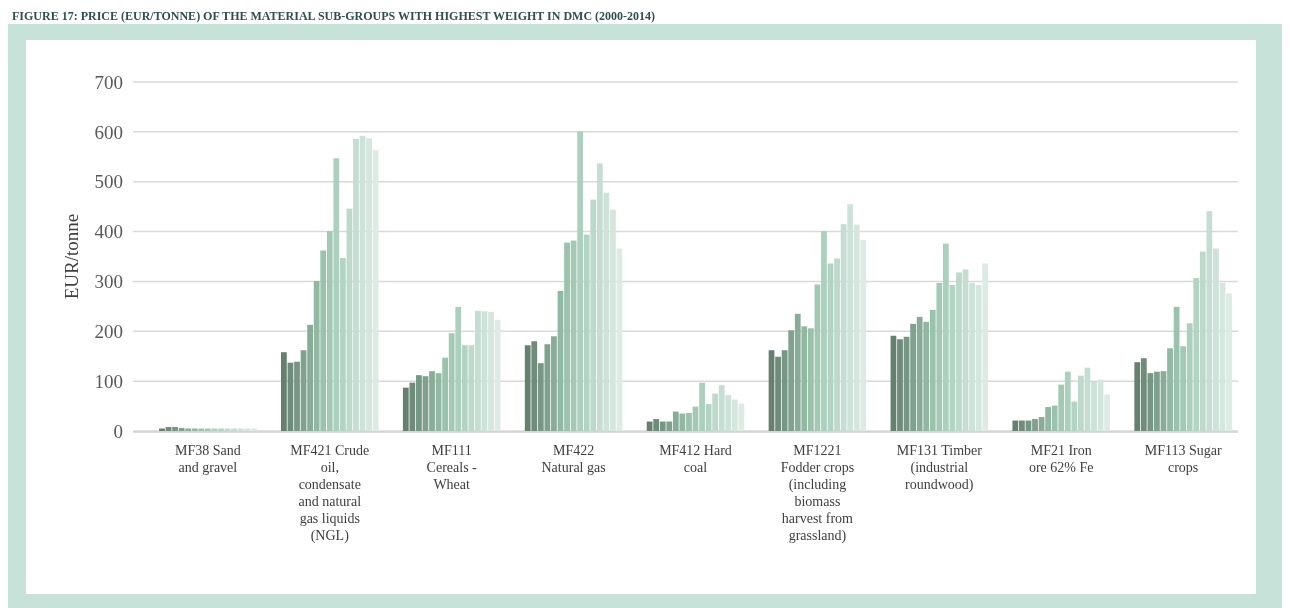 This screenshot has height=608, width=1290. Describe the element at coordinates (118, 431) in the screenshot. I see `y-tick-label: 0` at that location.